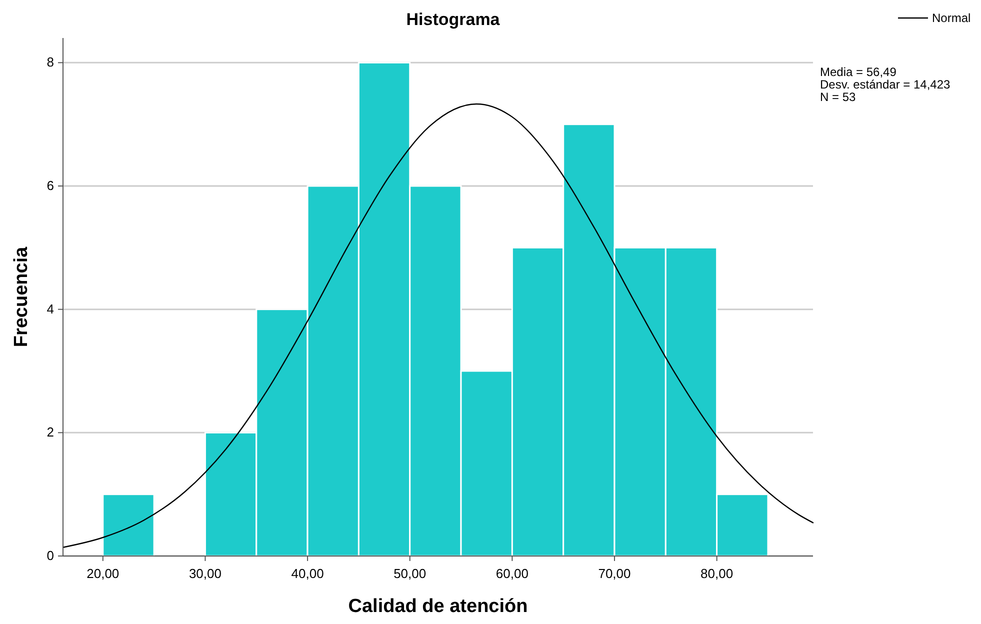  I want to click on y-tick-label: 4, so click(50, 308).